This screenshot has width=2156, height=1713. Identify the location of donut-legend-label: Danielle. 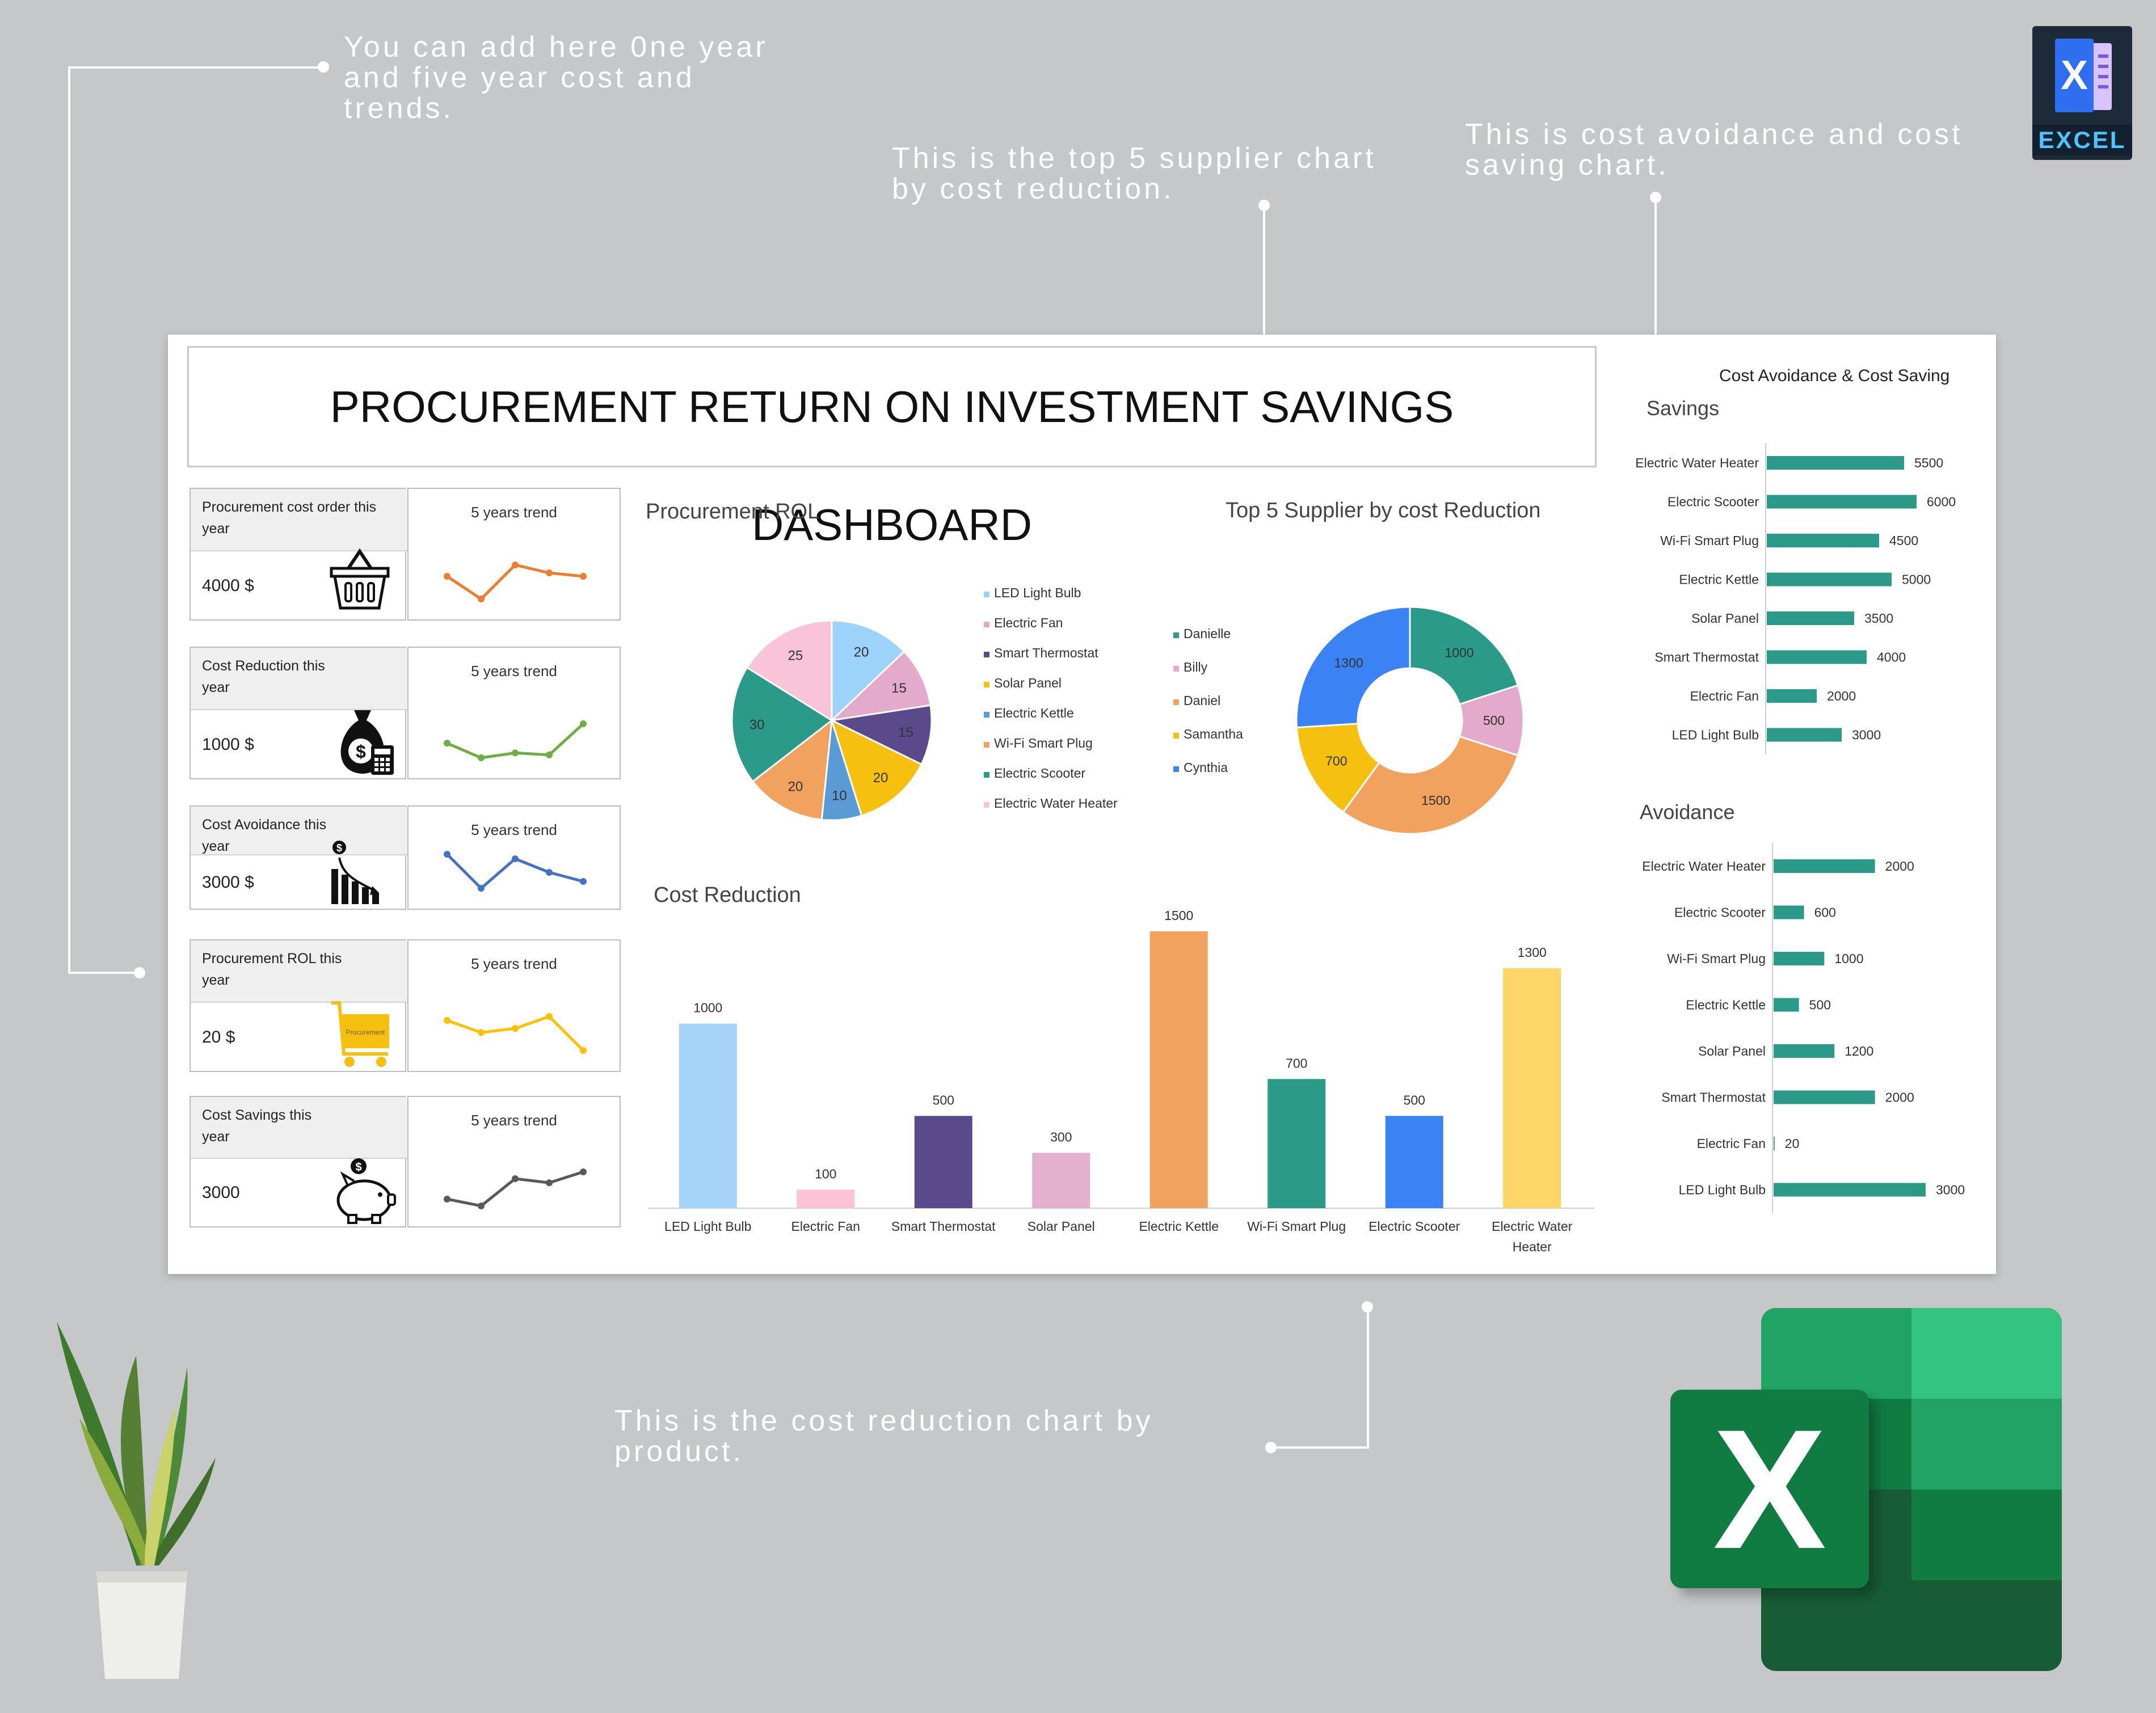
(1208, 633).